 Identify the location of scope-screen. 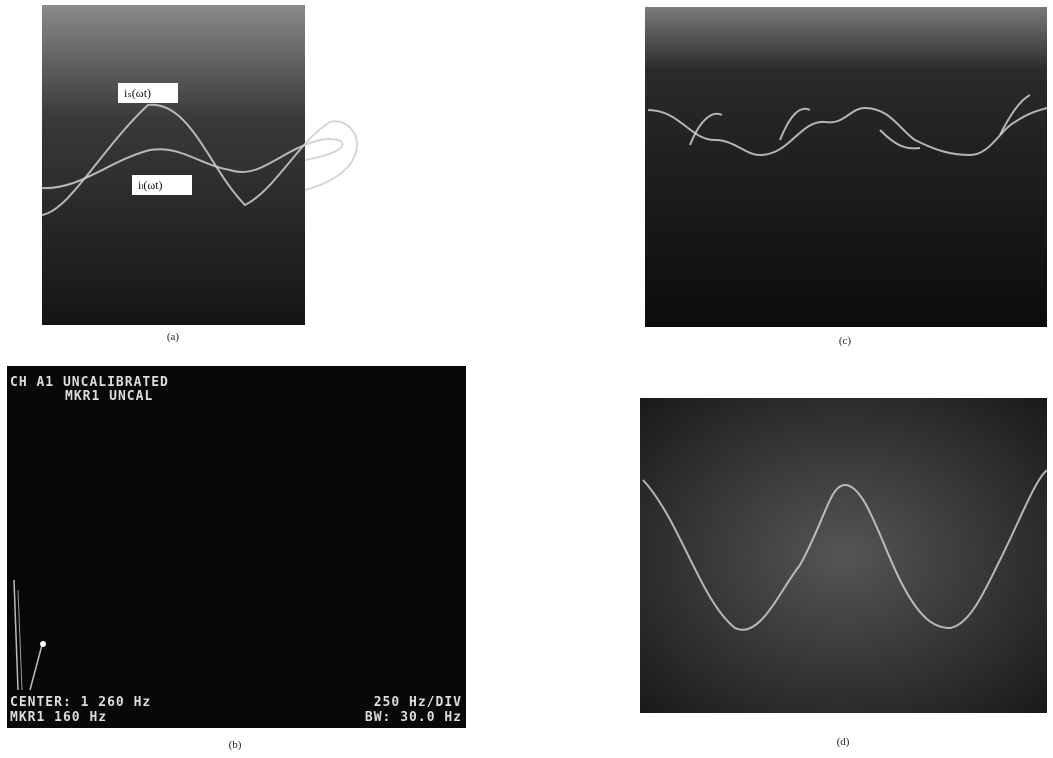
(173, 165).